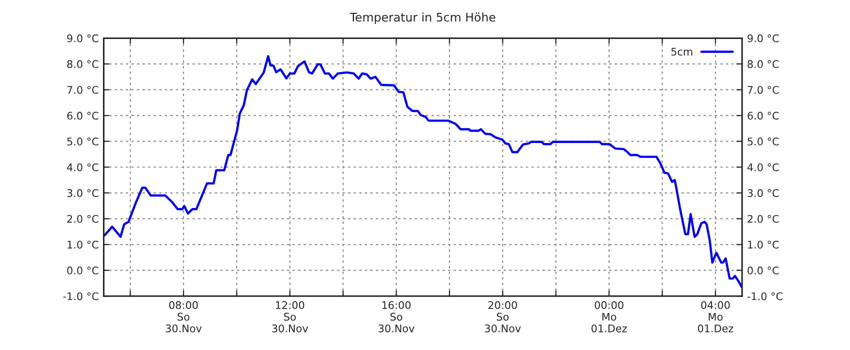 The height and width of the screenshot is (350, 850). What do you see at coordinates (423, 18) in the screenshot?
I see `chart-title: Temperatur in 5cm Höhe` at bounding box center [423, 18].